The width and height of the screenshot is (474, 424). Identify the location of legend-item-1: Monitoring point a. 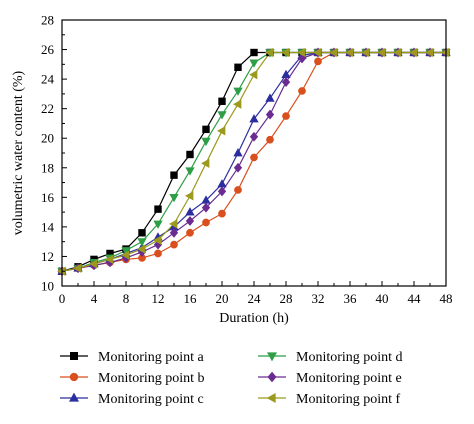
(132, 357).